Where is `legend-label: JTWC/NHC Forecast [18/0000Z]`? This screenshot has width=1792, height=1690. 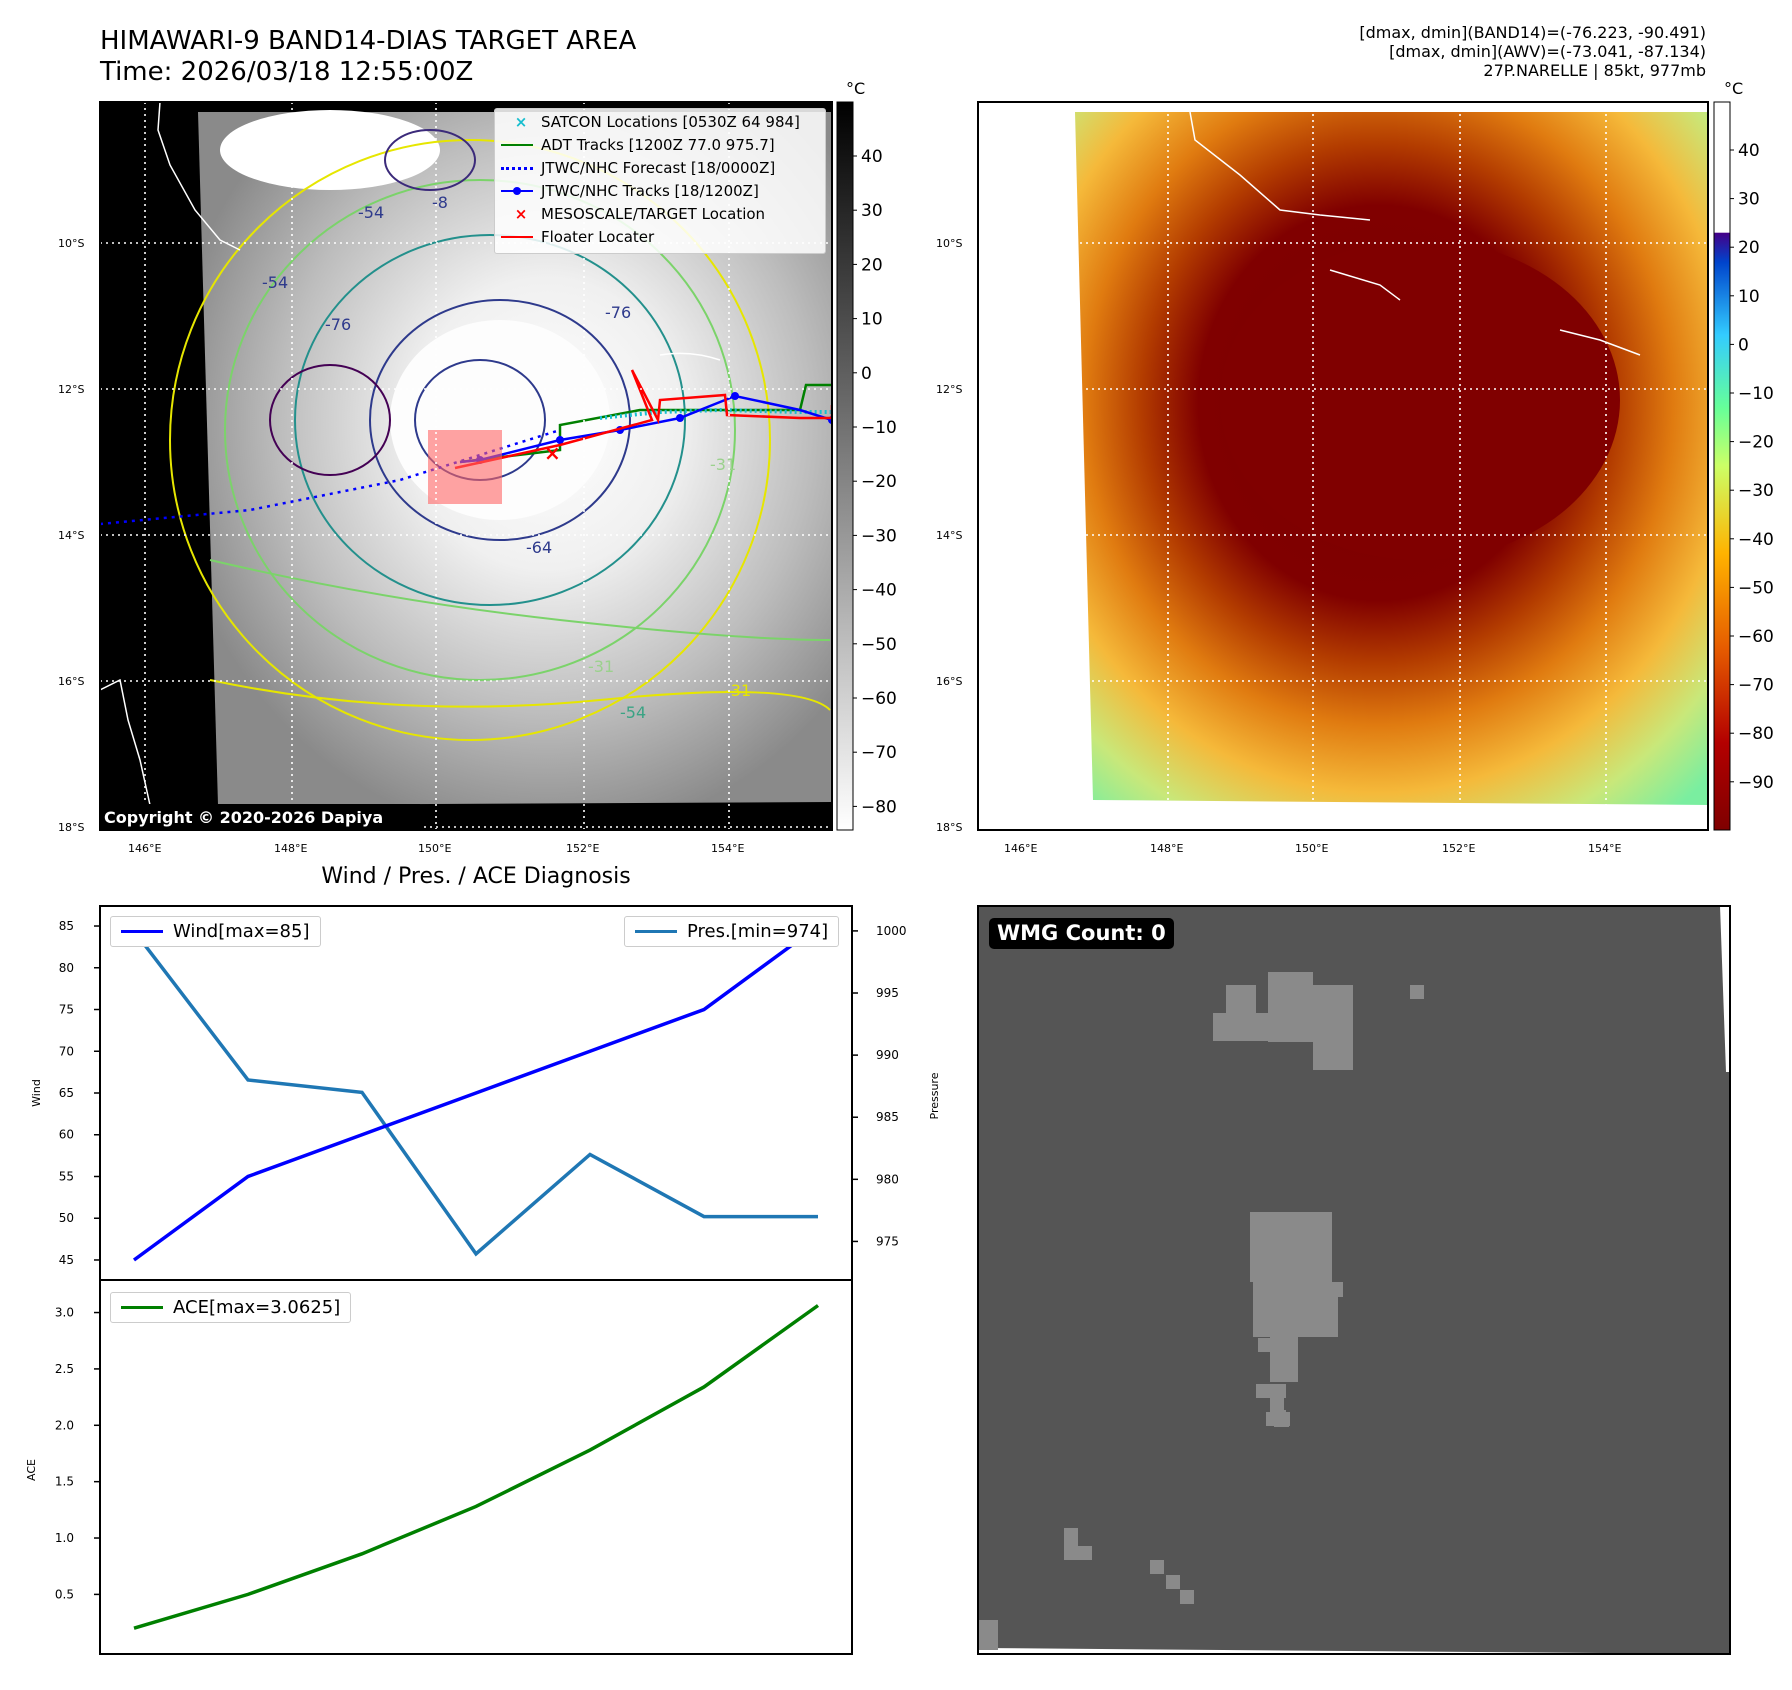
legend-label: JTWC/NHC Forecast [18/0000Z] is located at coordinates (658, 168).